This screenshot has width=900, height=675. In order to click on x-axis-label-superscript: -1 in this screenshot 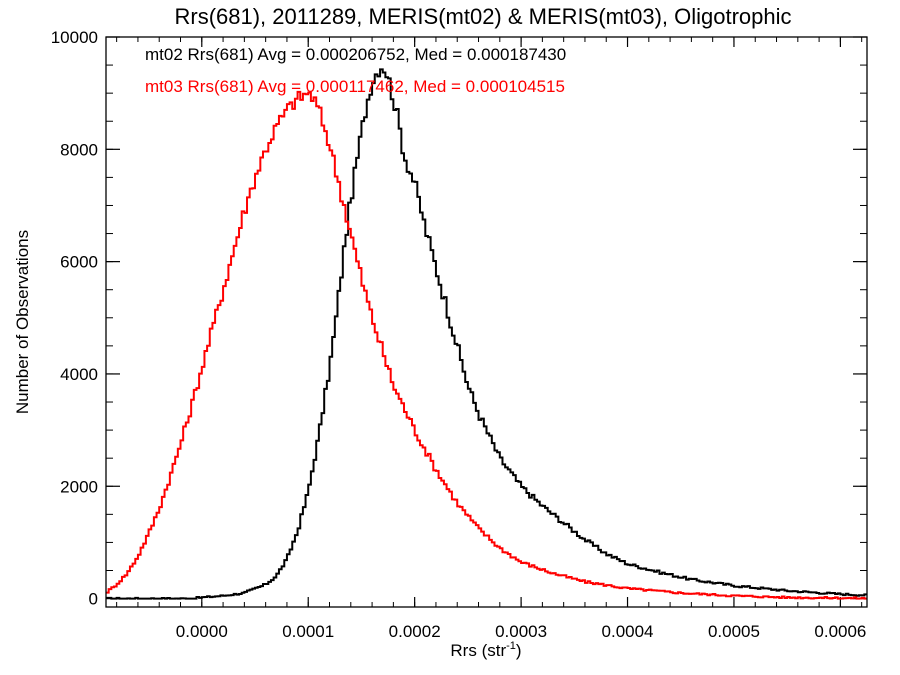, I will do `click(511, 646)`.